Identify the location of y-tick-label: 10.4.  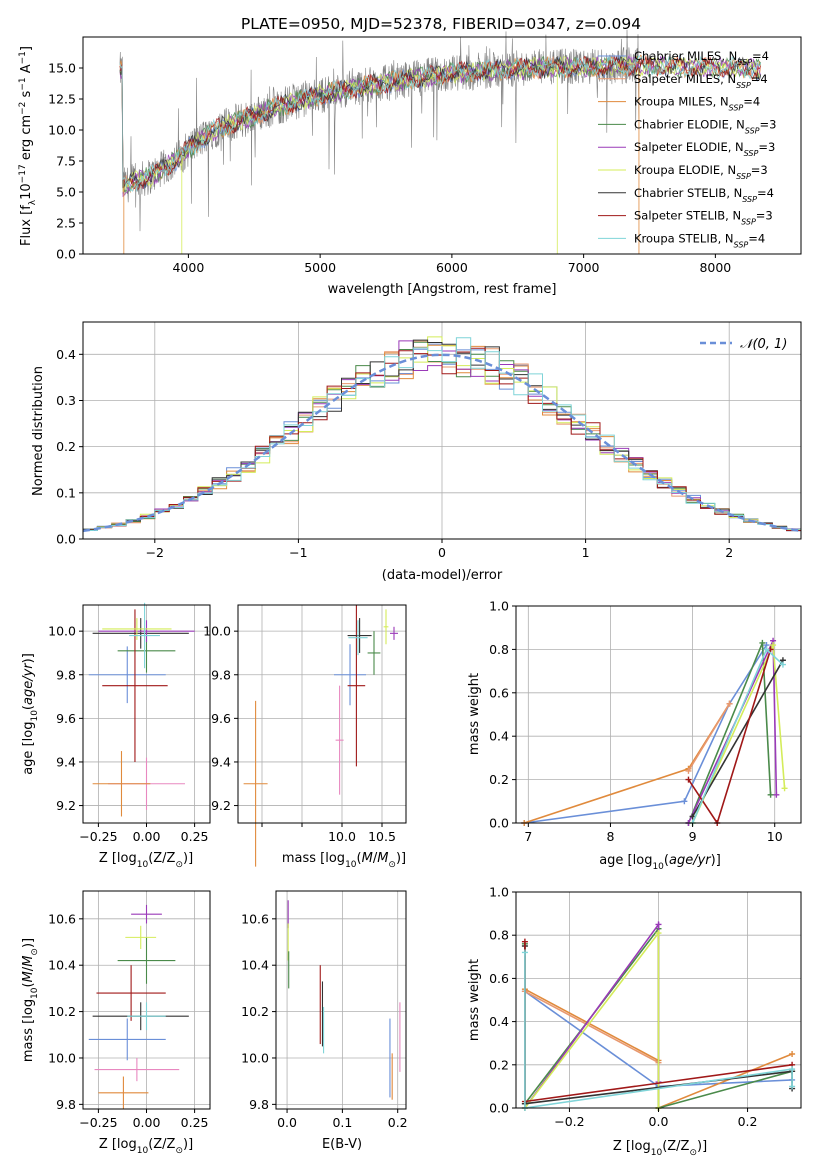
(255, 965).